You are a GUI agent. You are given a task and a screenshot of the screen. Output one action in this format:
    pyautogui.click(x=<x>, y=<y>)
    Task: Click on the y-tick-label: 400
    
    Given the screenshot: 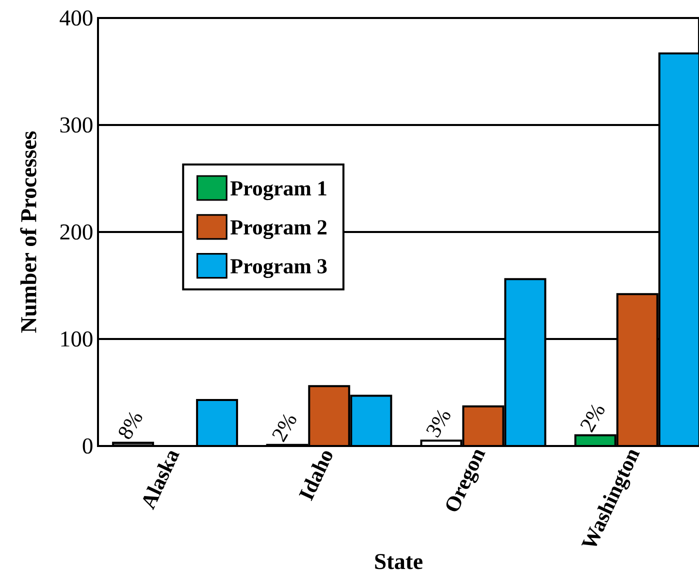 What is the action you would take?
    pyautogui.click(x=76, y=18)
    